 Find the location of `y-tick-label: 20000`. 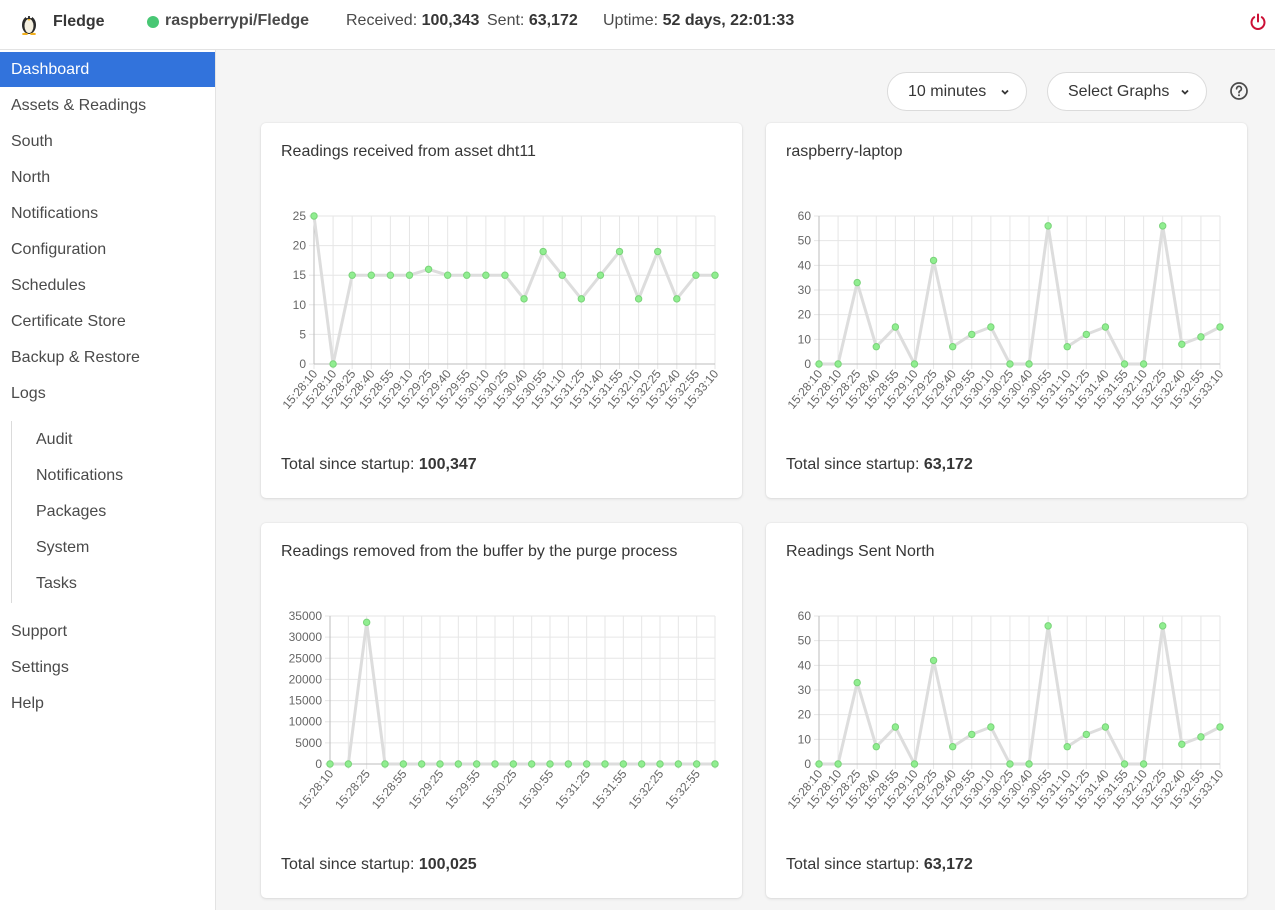

y-tick-label: 20000 is located at coordinates (306, 679).